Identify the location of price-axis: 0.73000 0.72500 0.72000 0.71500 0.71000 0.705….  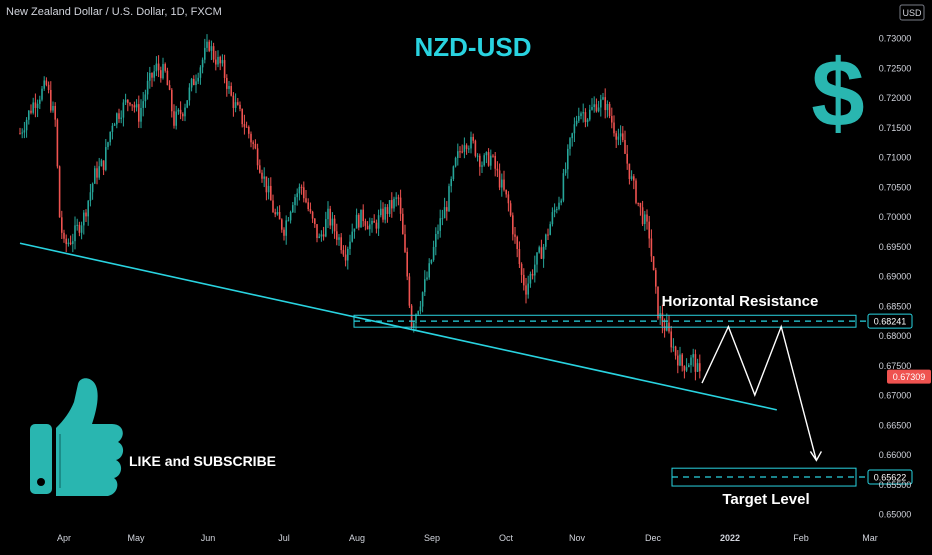
(895, 277).